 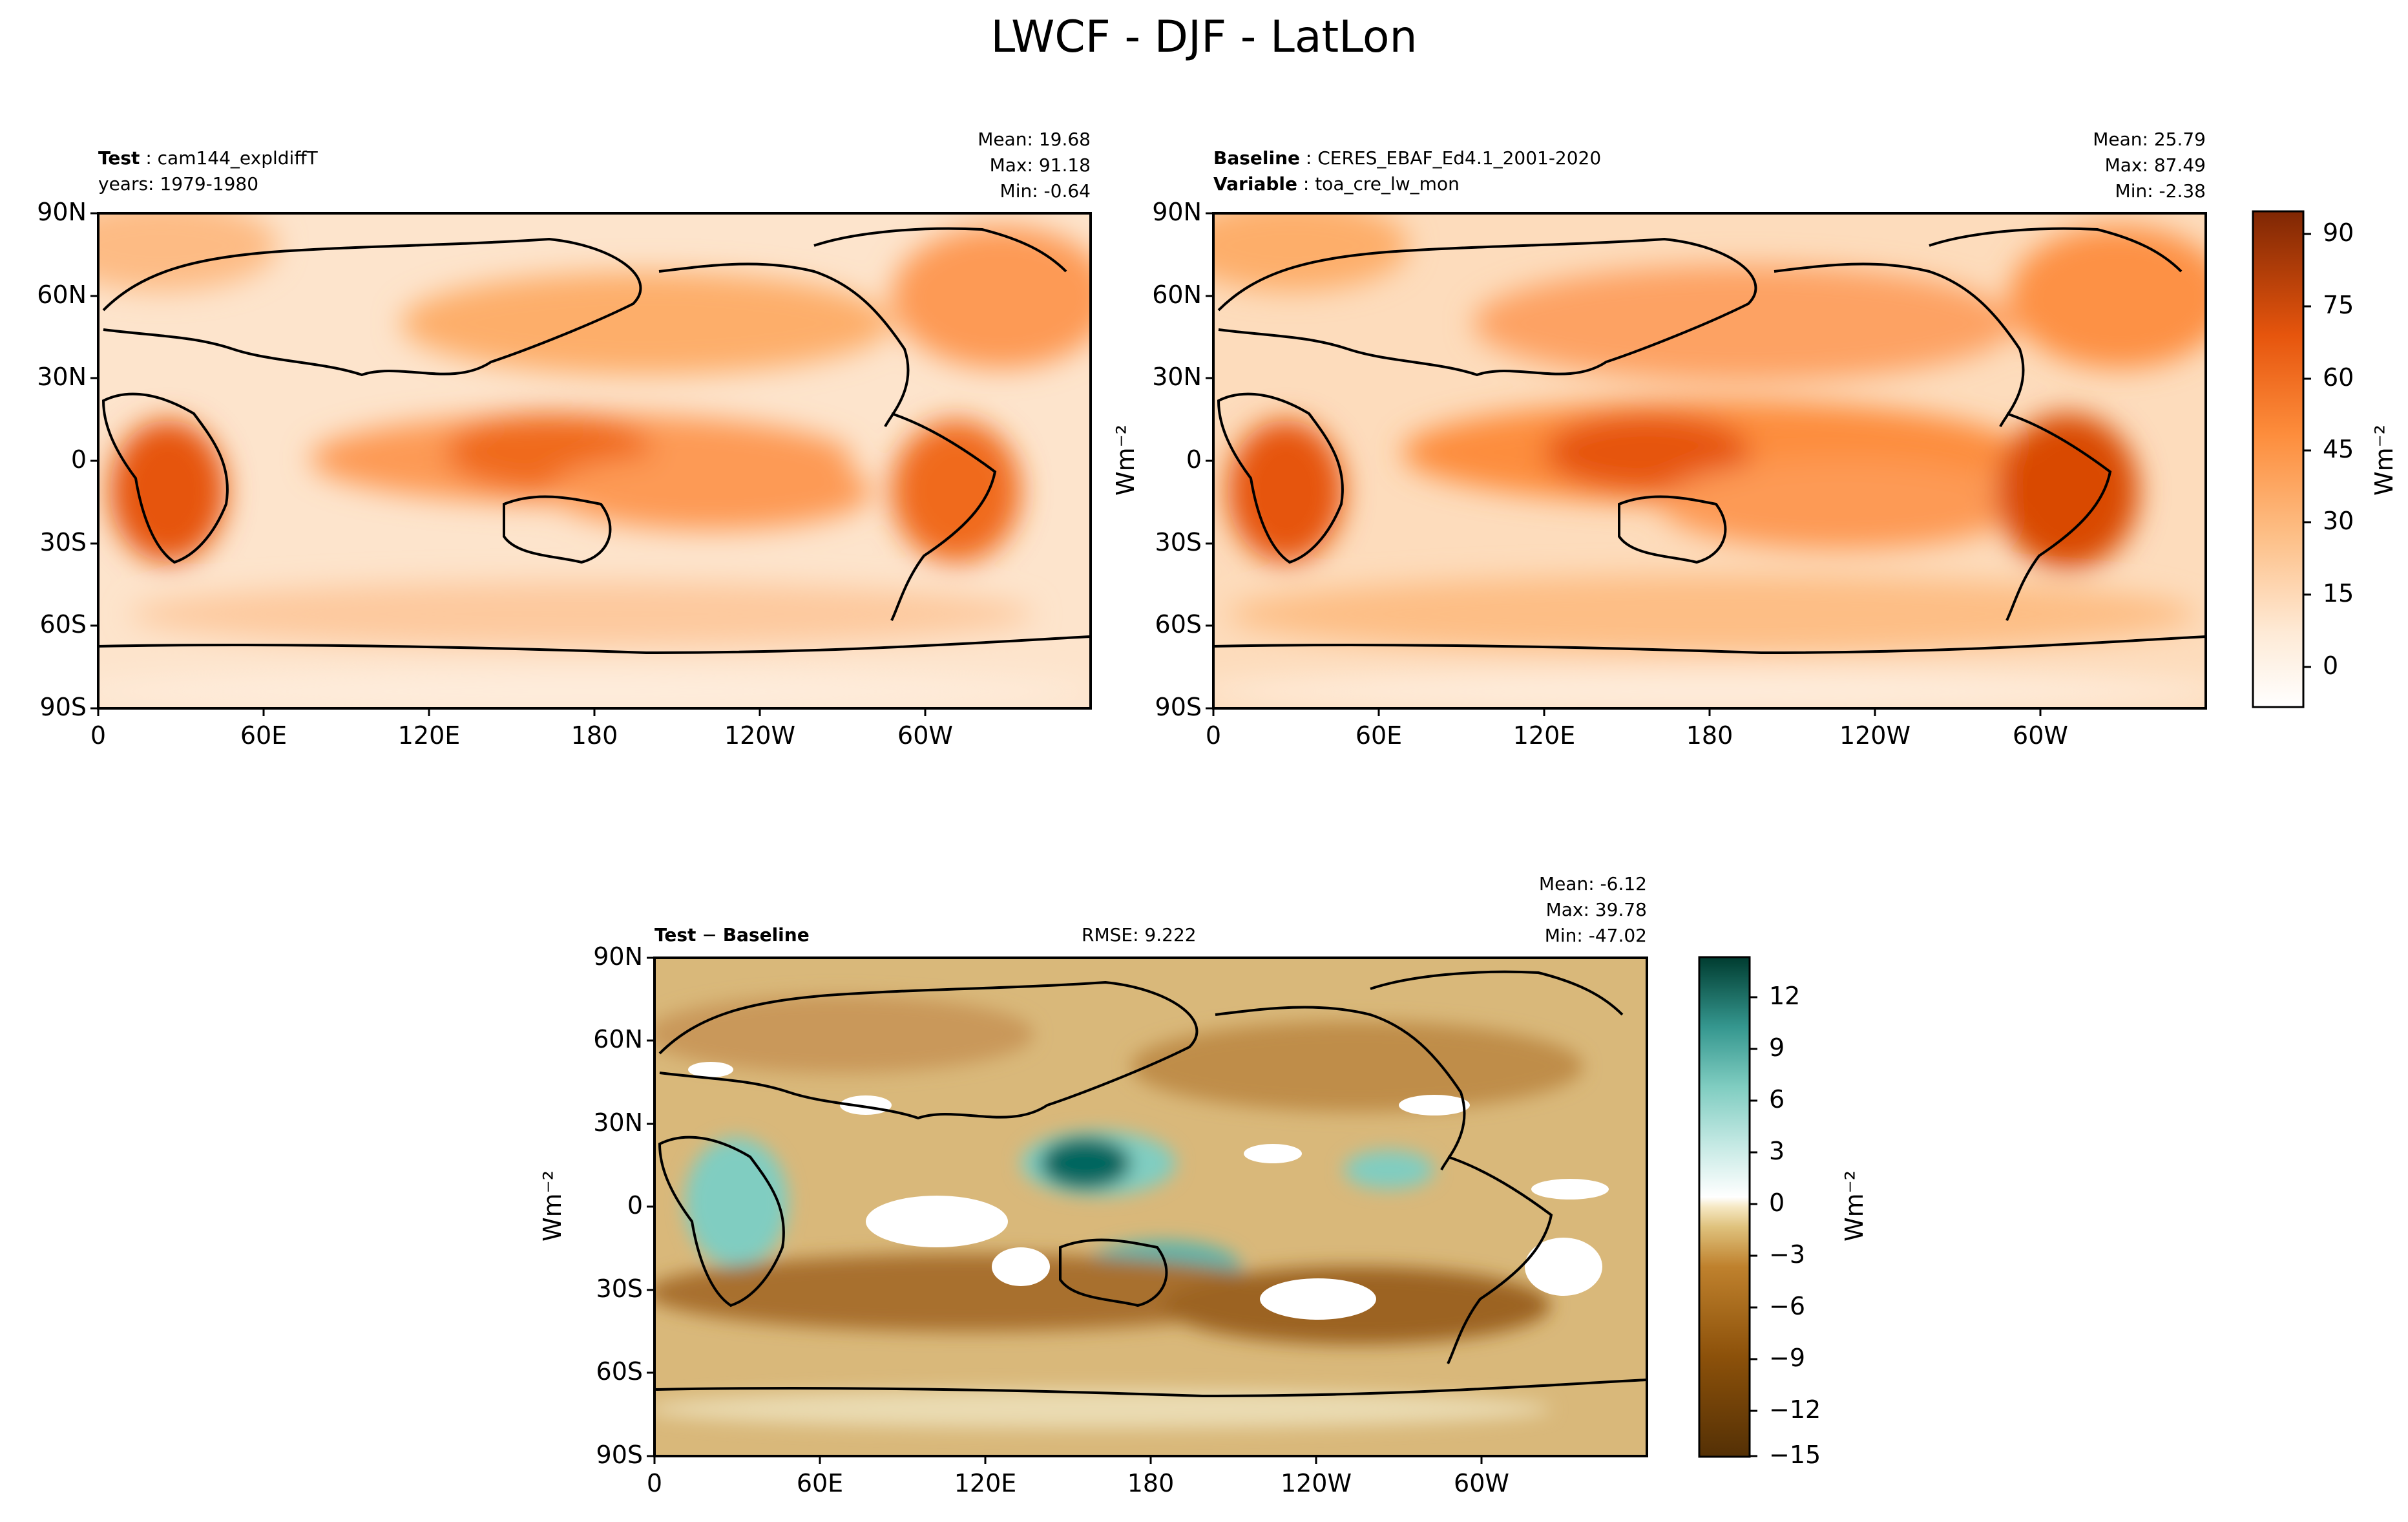 I want to click on diff-label-baseline: Baseline, so click(x=766, y=935).